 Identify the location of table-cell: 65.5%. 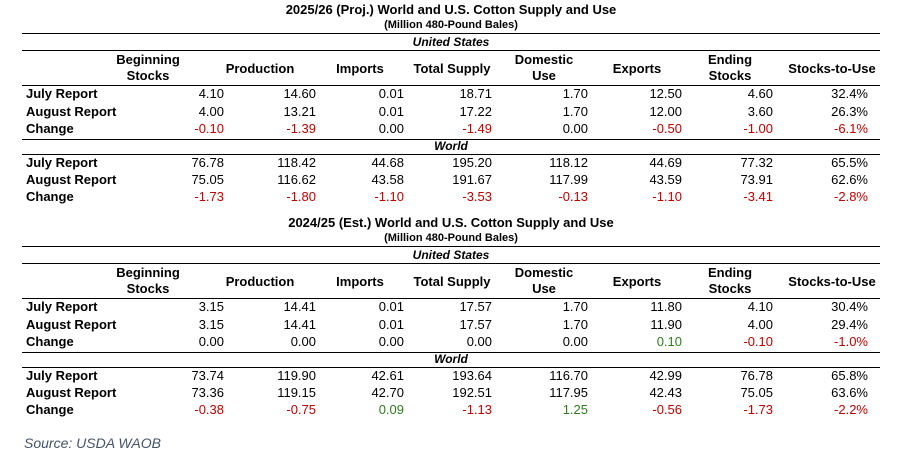
(849, 162).